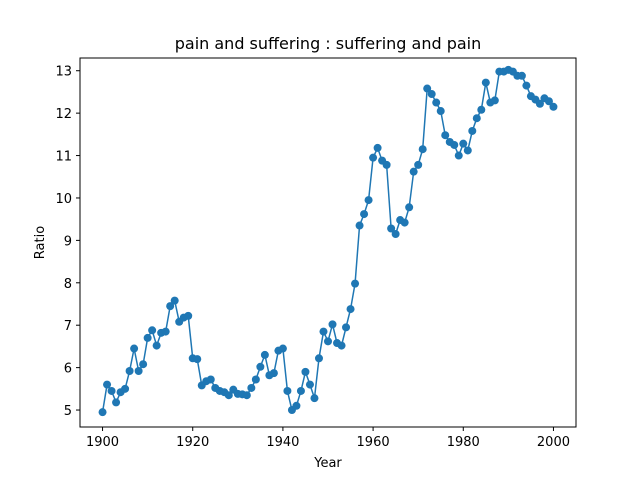 This screenshot has width=640, height=480. Describe the element at coordinates (553, 442) in the screenshot. I see `x-tick-label: 2000` at that location.